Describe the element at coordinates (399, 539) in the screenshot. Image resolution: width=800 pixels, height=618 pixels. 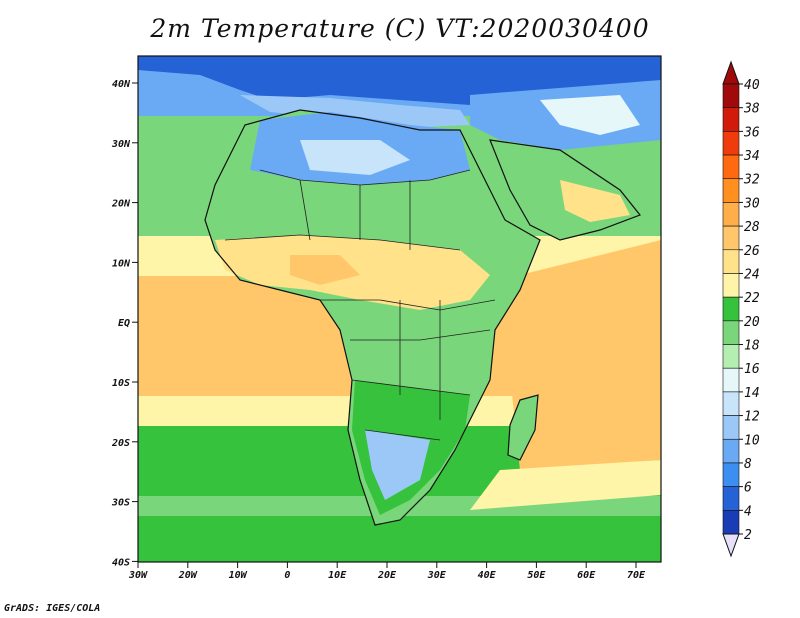
I see `band-south-deep` at that location.